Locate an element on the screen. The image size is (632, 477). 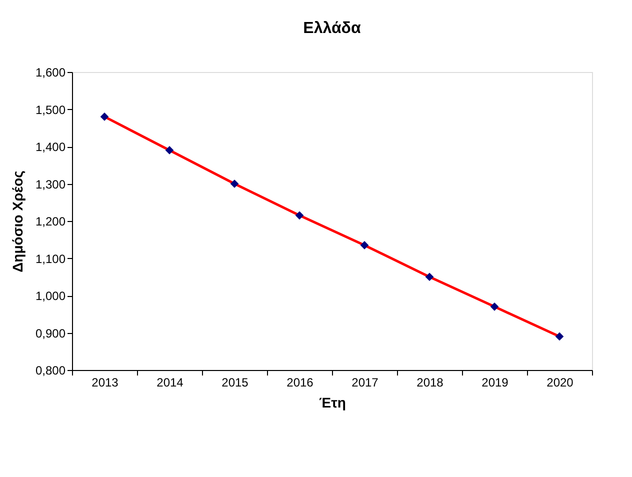
x-axis-title: Έτη is located at coordinates (332, 402).